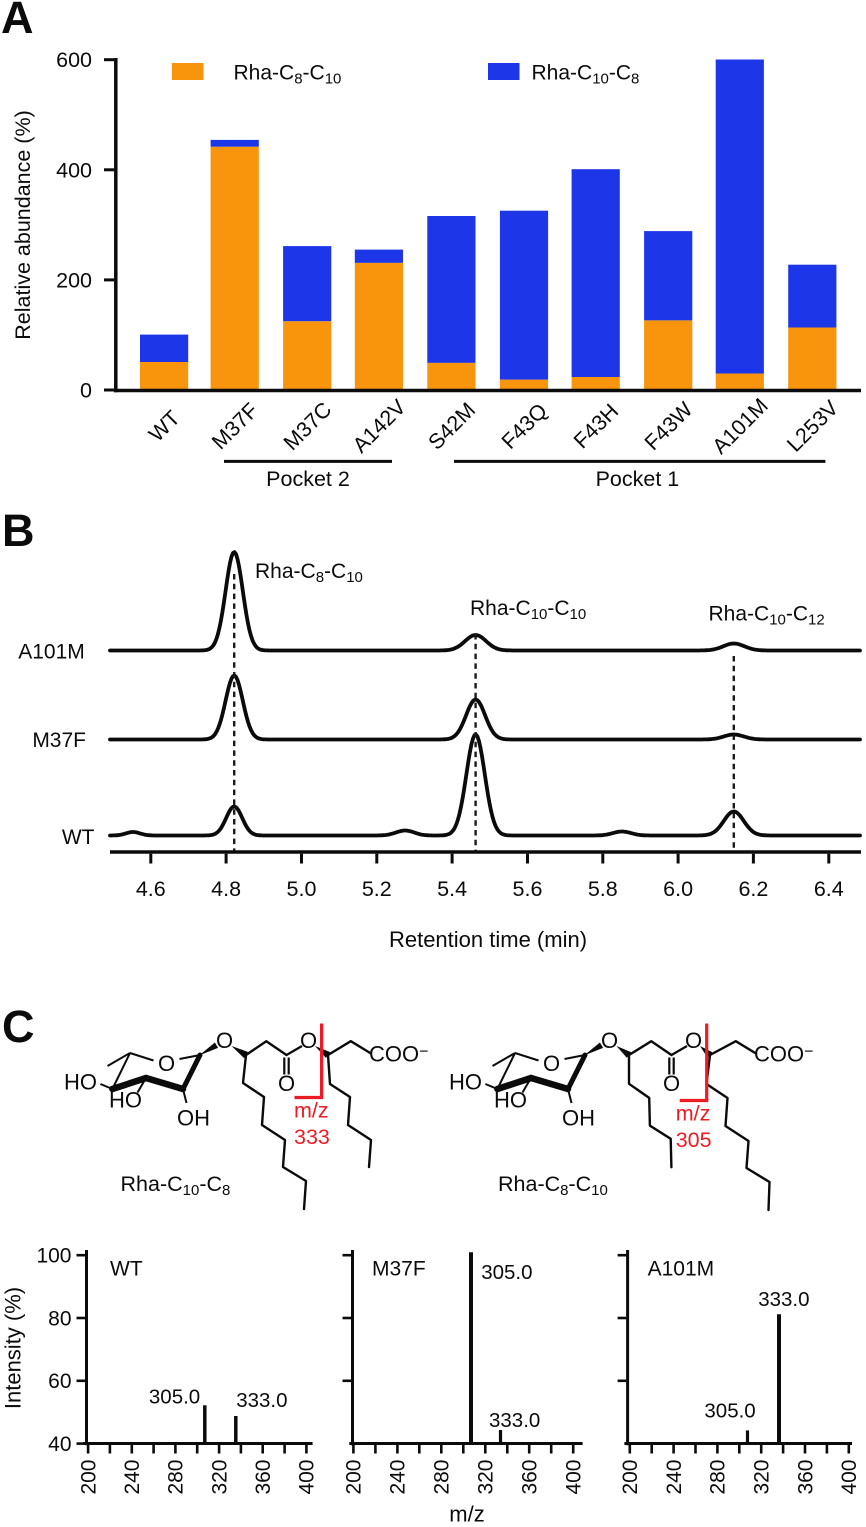  Describe the element at coordinates (59, 1318) in the screenshot. I see `svg-text: 80` at that location.